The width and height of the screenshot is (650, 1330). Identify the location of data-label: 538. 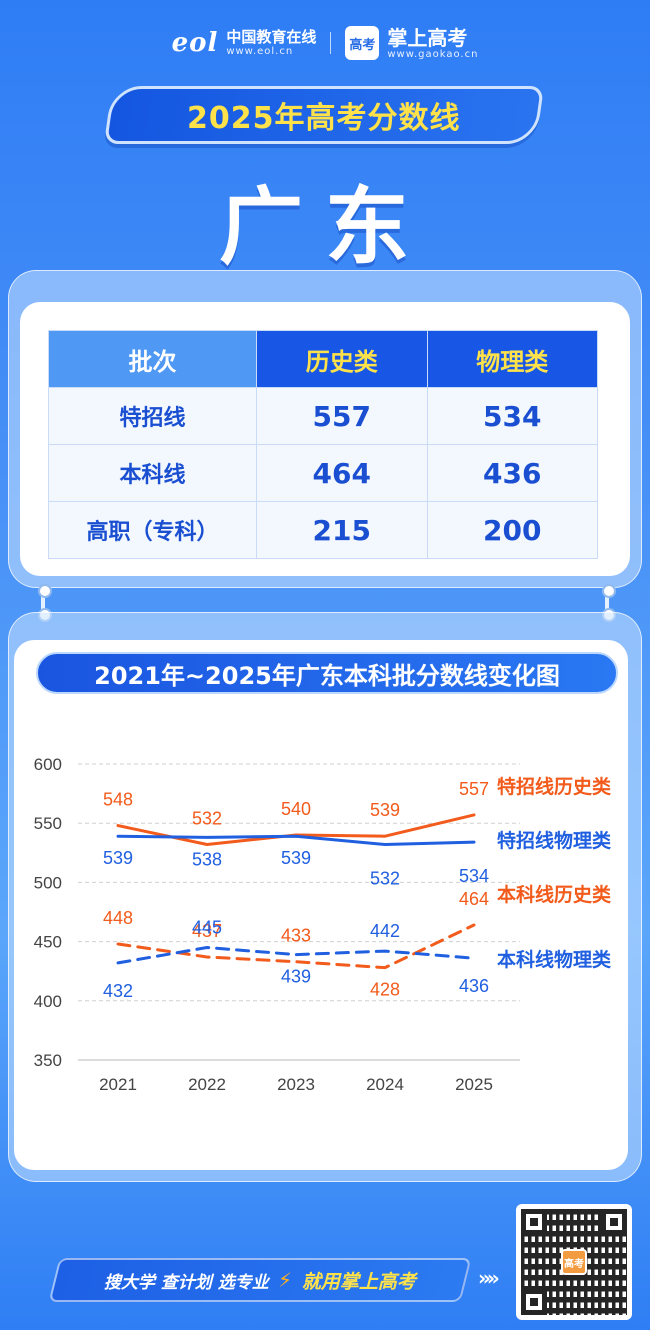
(207, 859).